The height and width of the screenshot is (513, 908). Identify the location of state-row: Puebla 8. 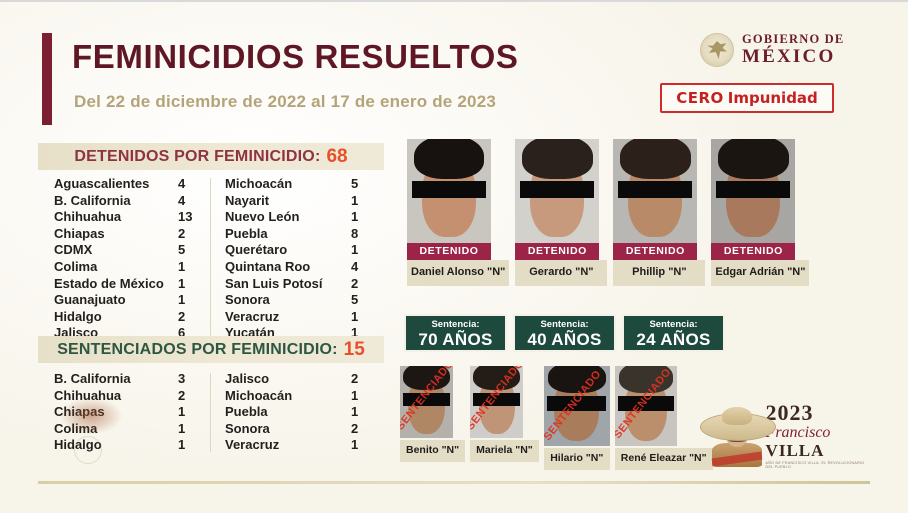
(299, 234).